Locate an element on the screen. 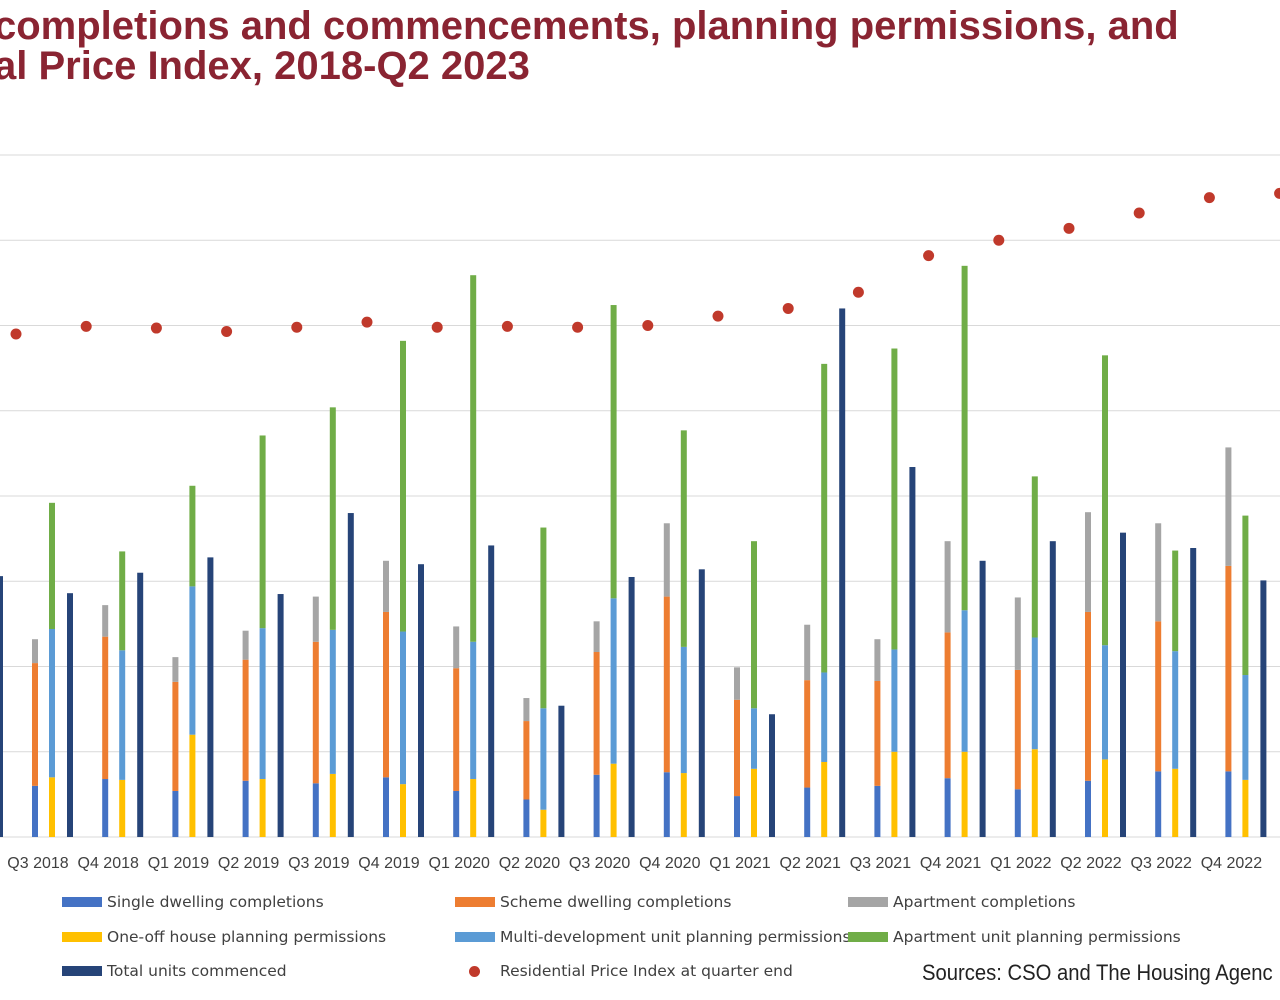 The width and height of the screenshot is (1280, 1000). legend-item-single: Single dwelling completions is located at coordinates (193, 902).